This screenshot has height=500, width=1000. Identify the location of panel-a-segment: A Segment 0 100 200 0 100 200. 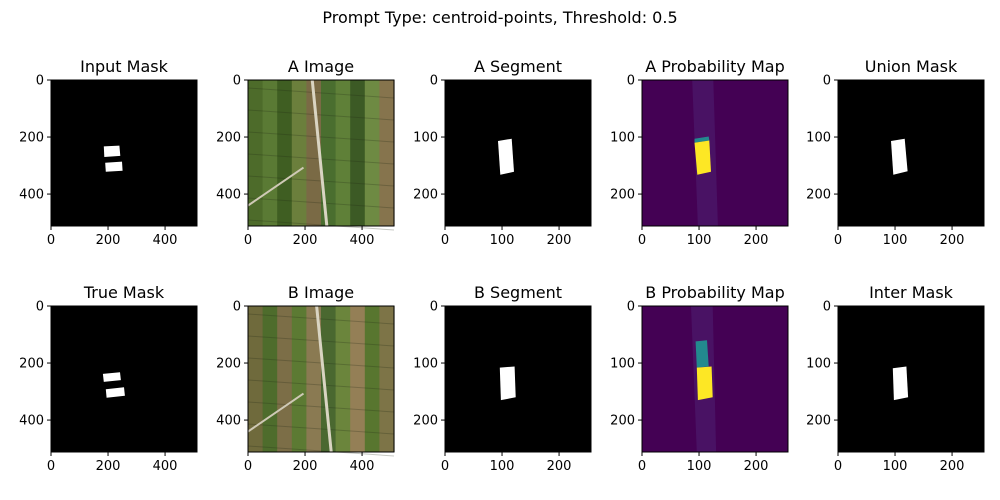
(502, 152).